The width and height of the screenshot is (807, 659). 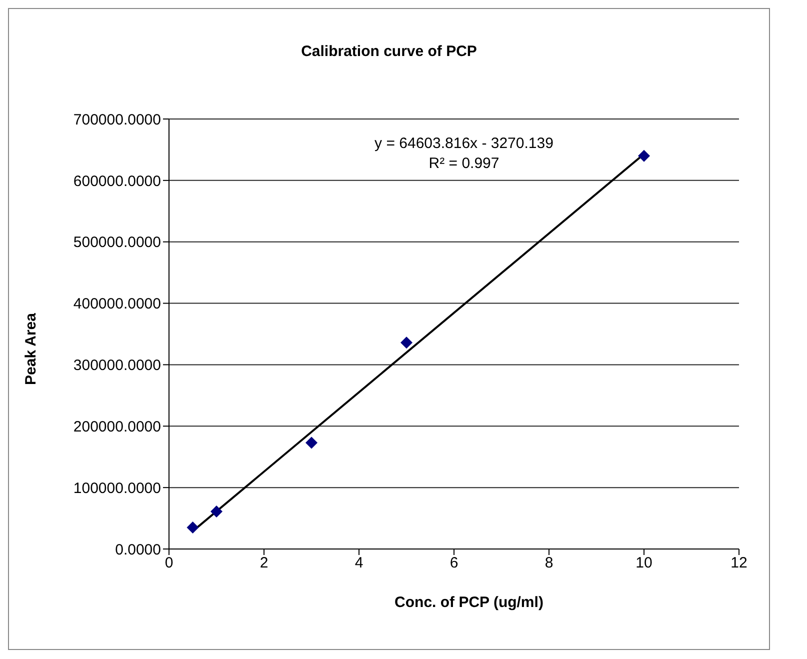 I want to click on x-tick-label: 2, so click(x=264, y=563).